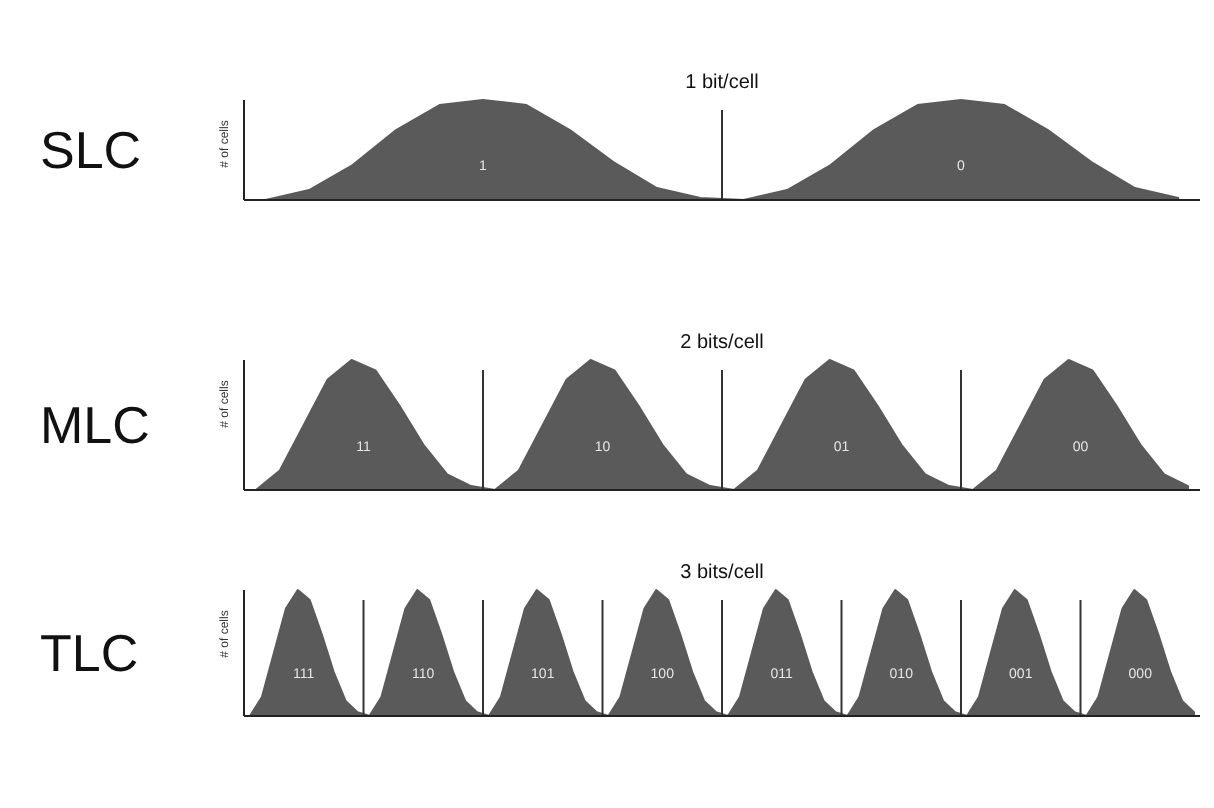  Describe the element at coordinates (722, 573) in the screenshot. I see `chart-subtitle: 3 bits/cell` at that location.